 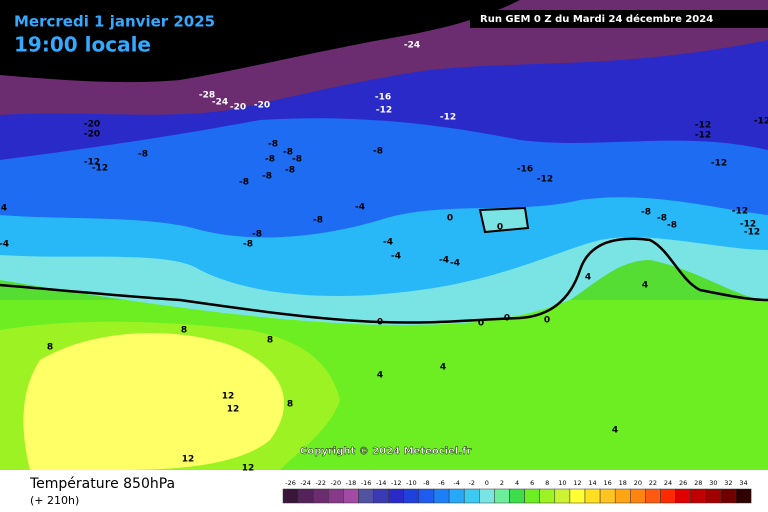 I want to click on legend-label: 8, so click(x=547, y=483).